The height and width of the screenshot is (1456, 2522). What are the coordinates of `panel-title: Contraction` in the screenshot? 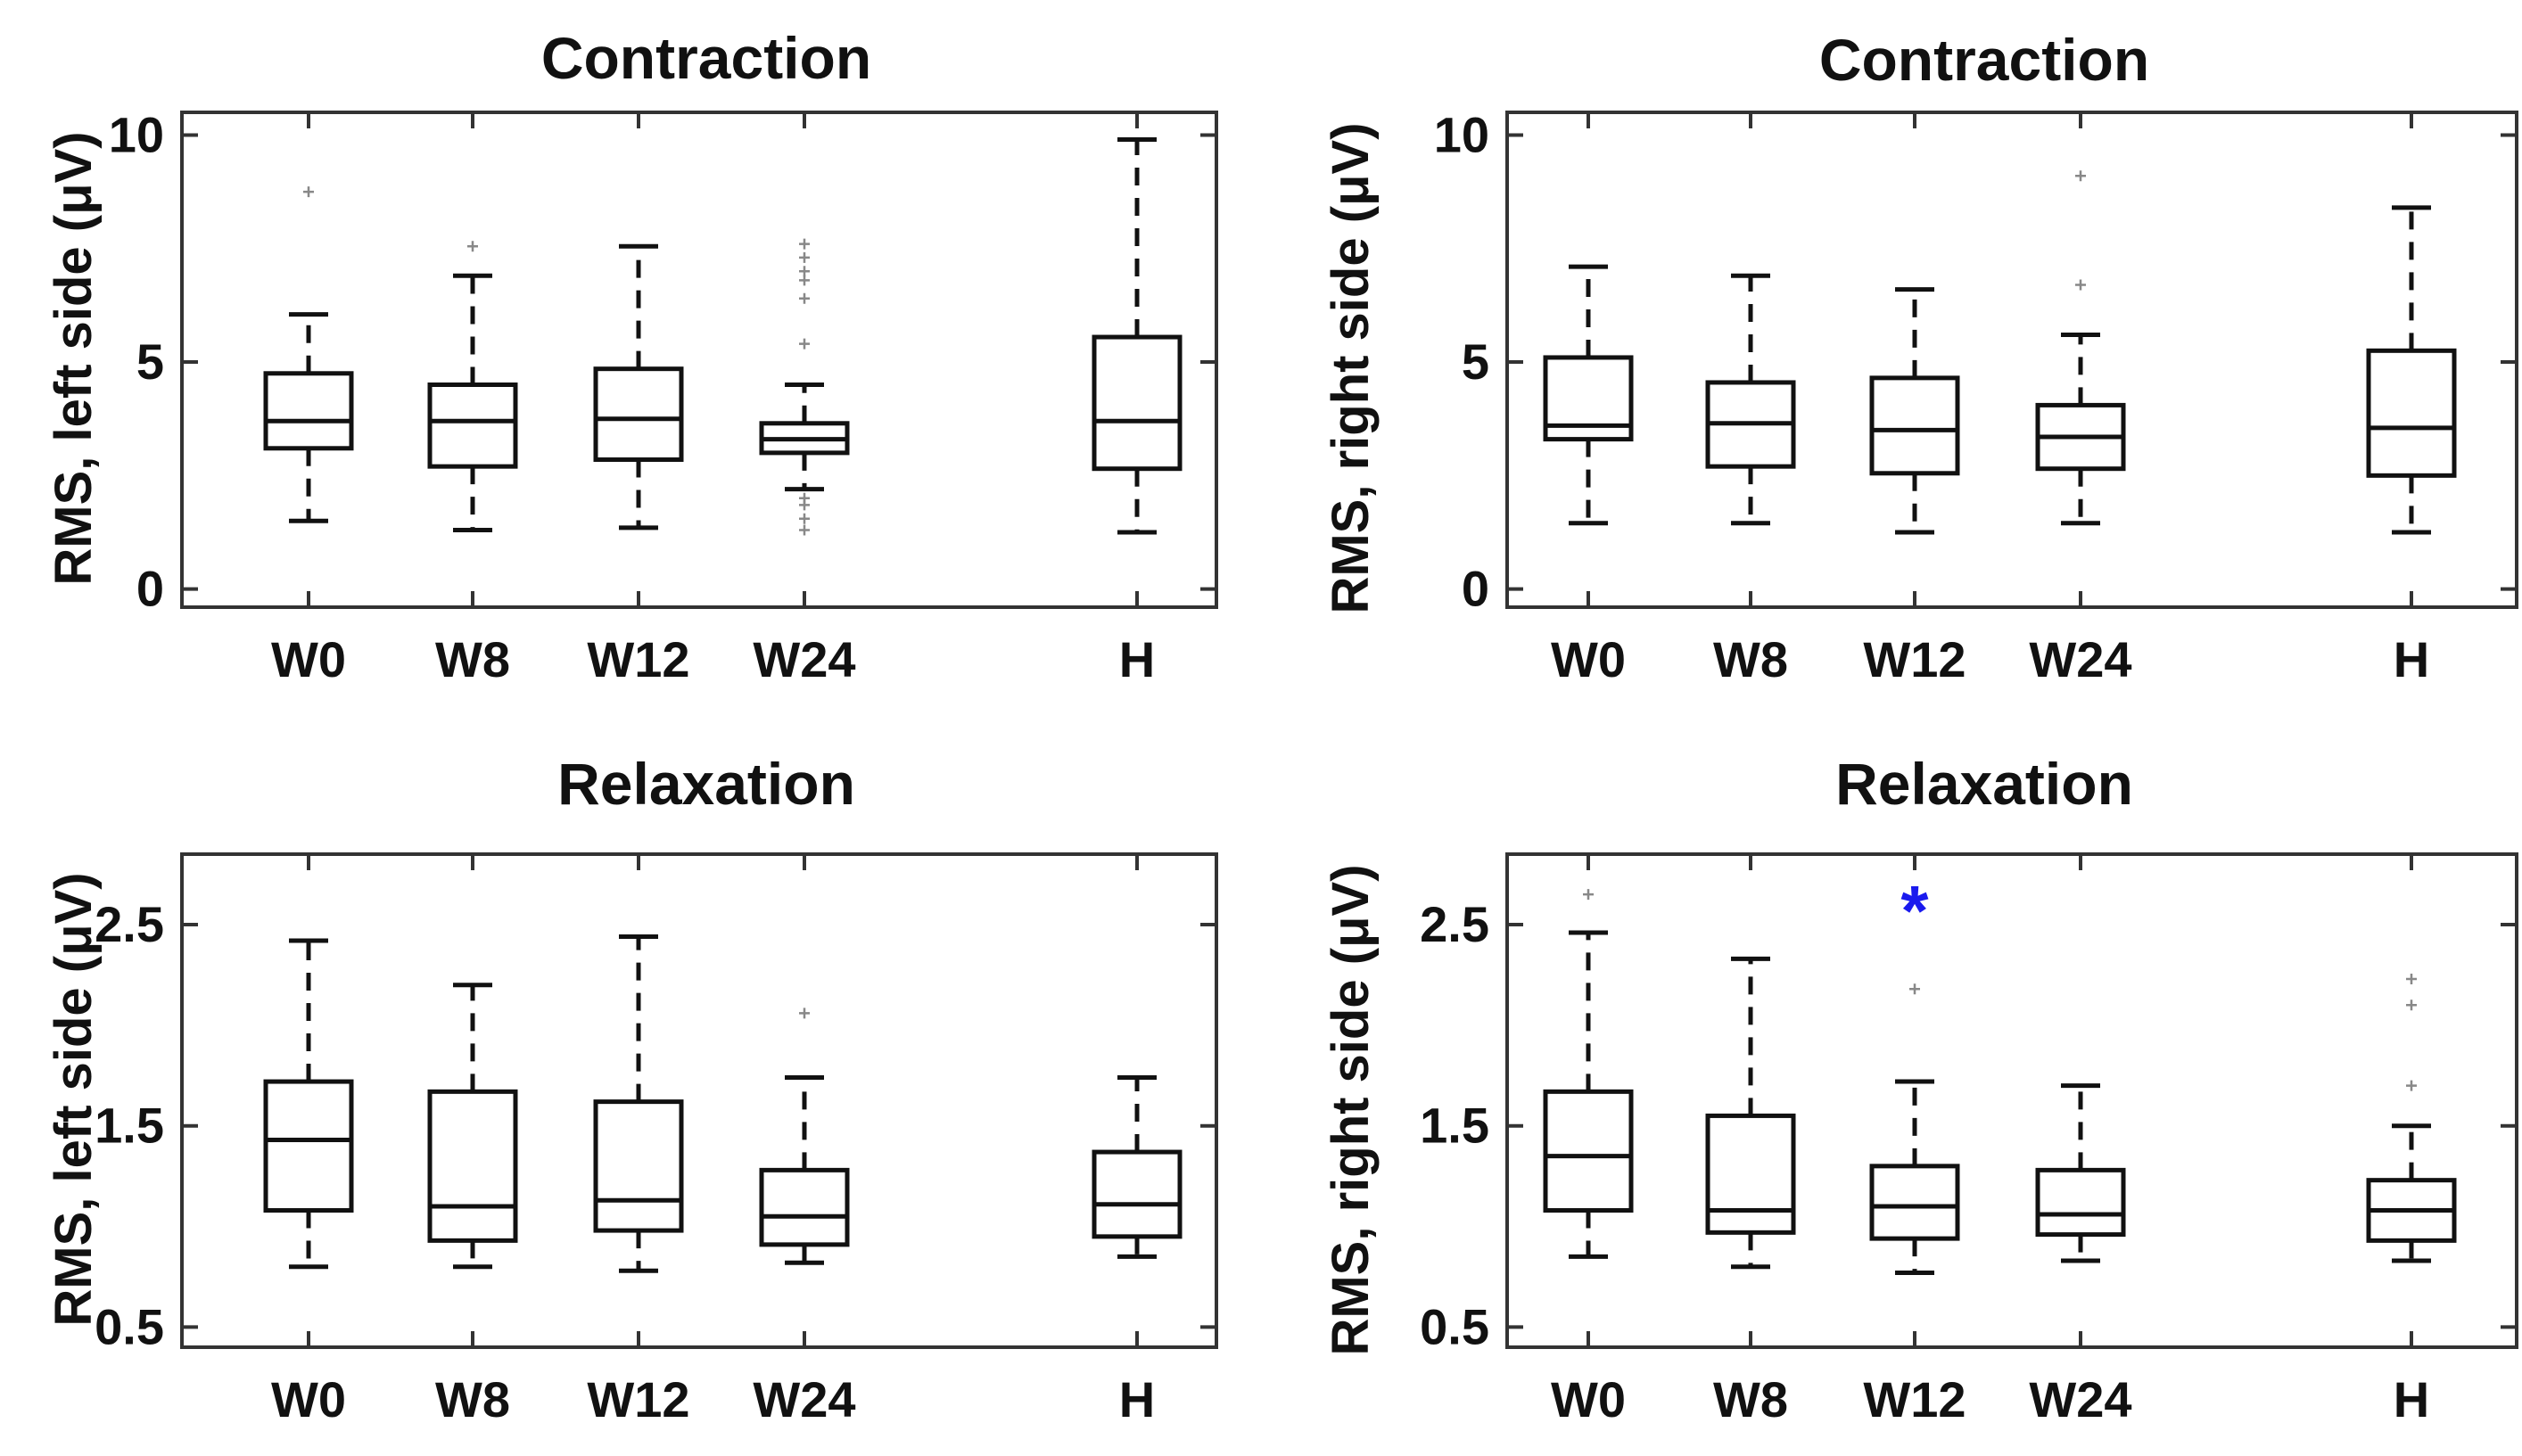 It's located at (1984, 60).